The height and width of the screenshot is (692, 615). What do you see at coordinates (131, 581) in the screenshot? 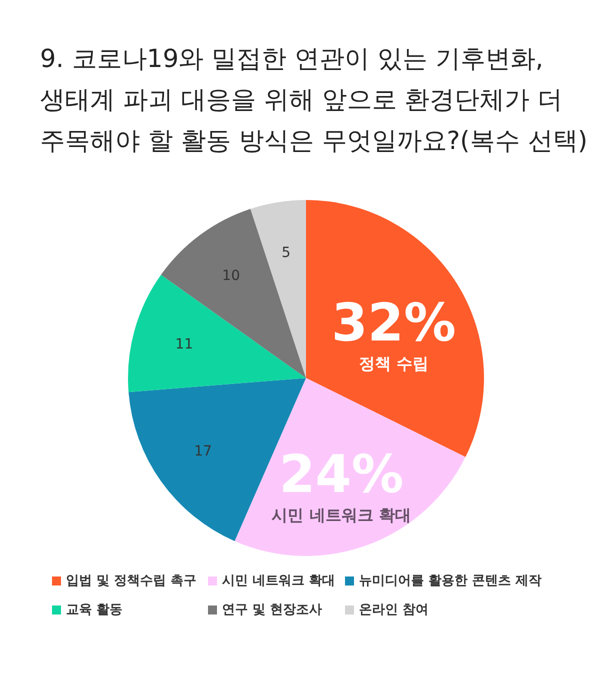
I see `legend-label: 입법 및 정책수립 촉구` at bounding box center [131, 581].